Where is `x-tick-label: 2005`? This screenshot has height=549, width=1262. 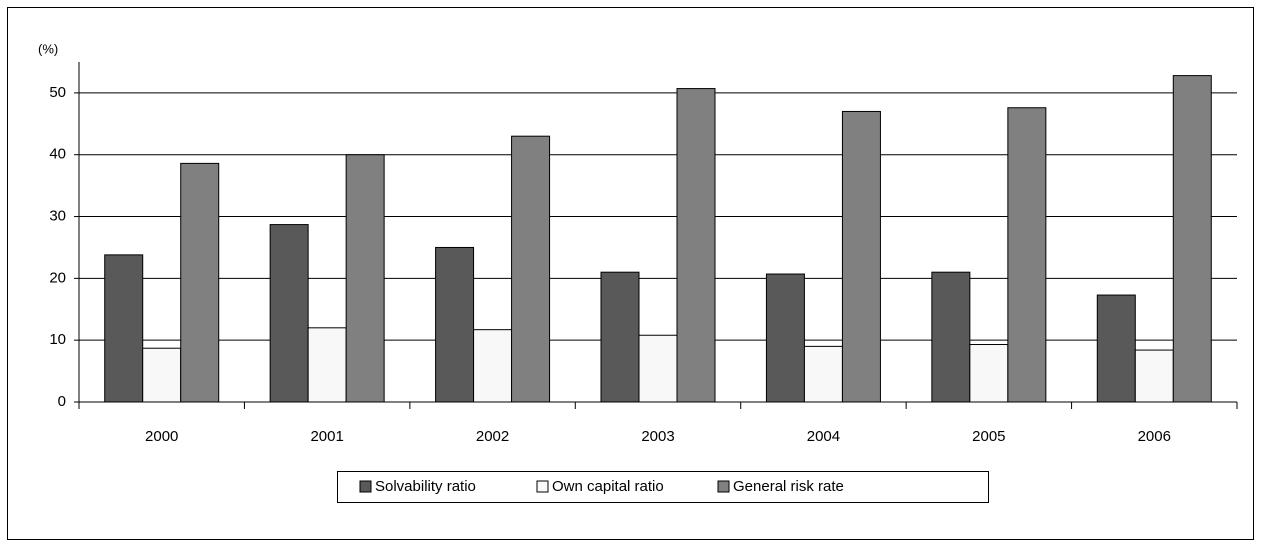 x-tick-label: 2005 is located at coordinates (988, 436).